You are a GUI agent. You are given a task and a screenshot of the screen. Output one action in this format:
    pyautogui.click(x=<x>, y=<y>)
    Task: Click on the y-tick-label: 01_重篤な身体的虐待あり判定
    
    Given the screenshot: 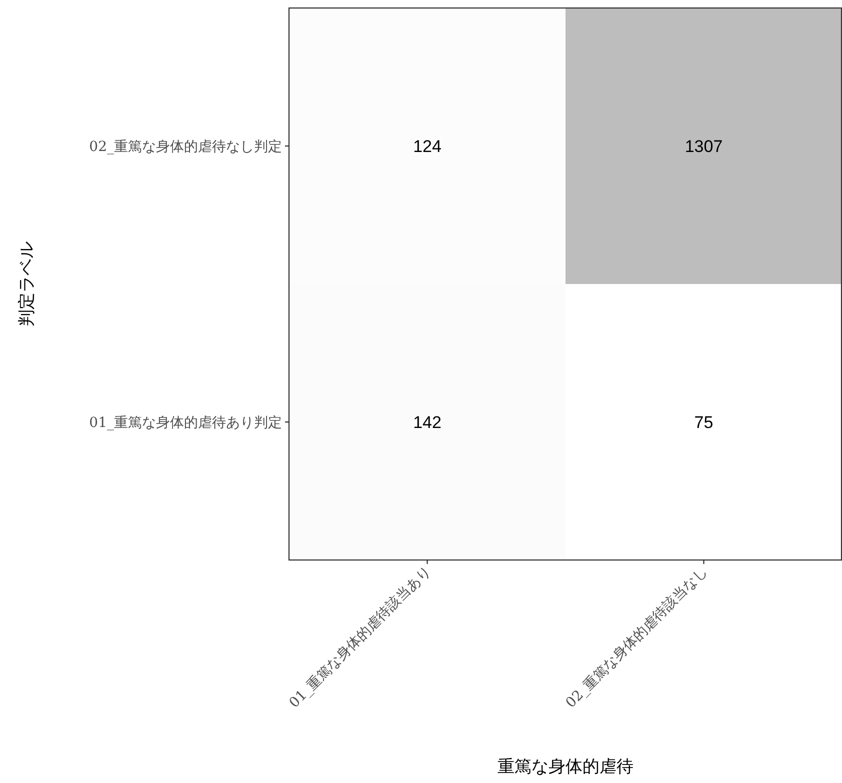 What is the action you would take?
    pyautogui.click(x=185, y=423)
    